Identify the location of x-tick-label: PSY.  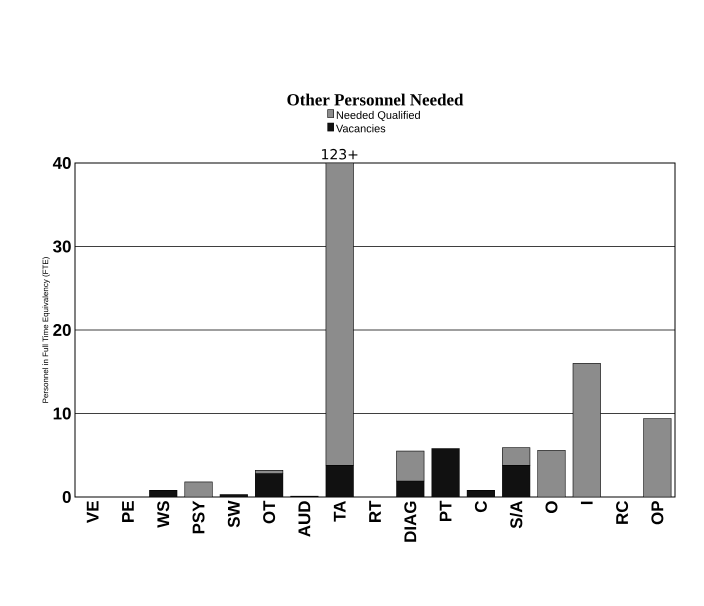
(198, 517).